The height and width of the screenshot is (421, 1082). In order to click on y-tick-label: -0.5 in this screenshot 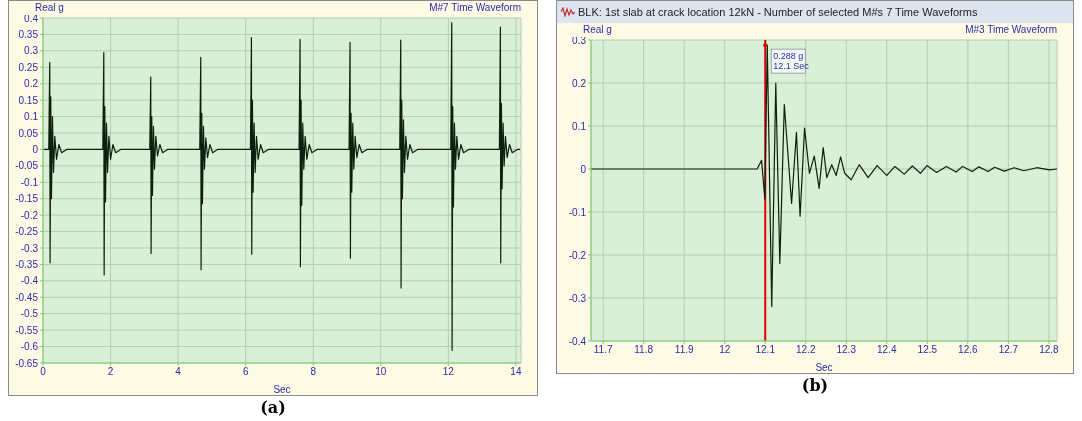, I will do `click(29, 314)`.